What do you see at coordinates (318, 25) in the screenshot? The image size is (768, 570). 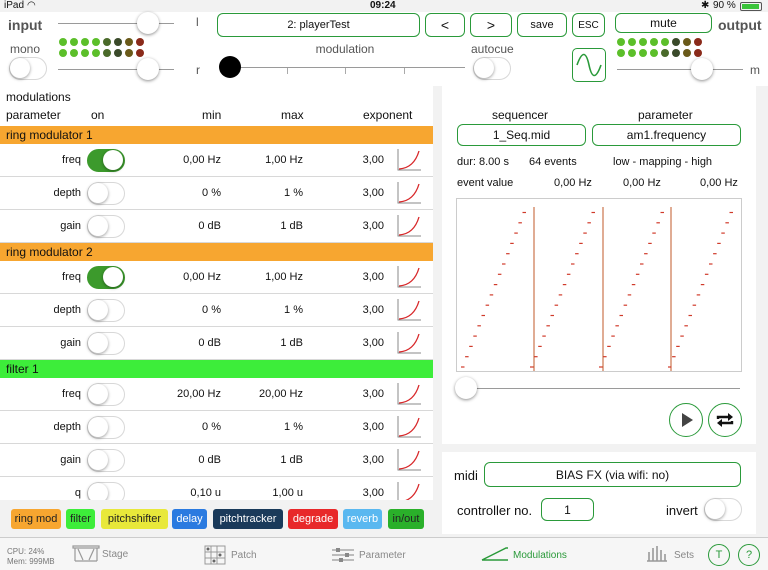 I see `preset-selector: 2: playerTest` at bounding box center [318, 25].